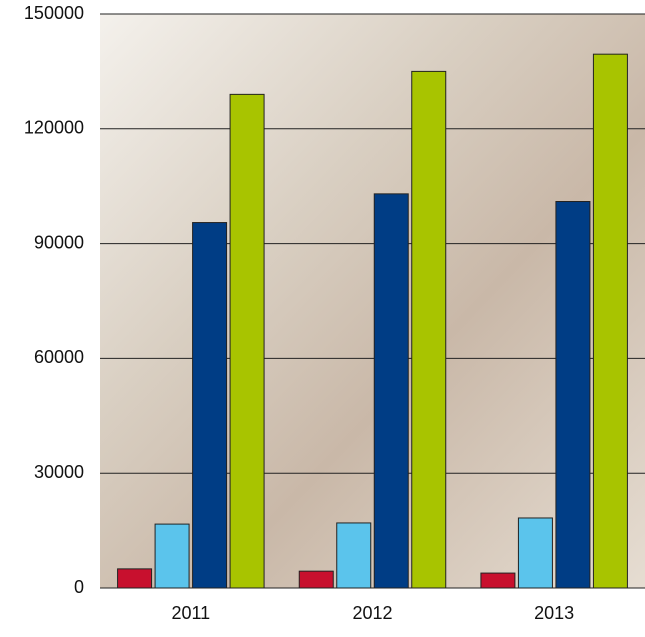 This screenshot has width=645, height=637. I want to click on y-tick-label: 120000, so click(54, 128).